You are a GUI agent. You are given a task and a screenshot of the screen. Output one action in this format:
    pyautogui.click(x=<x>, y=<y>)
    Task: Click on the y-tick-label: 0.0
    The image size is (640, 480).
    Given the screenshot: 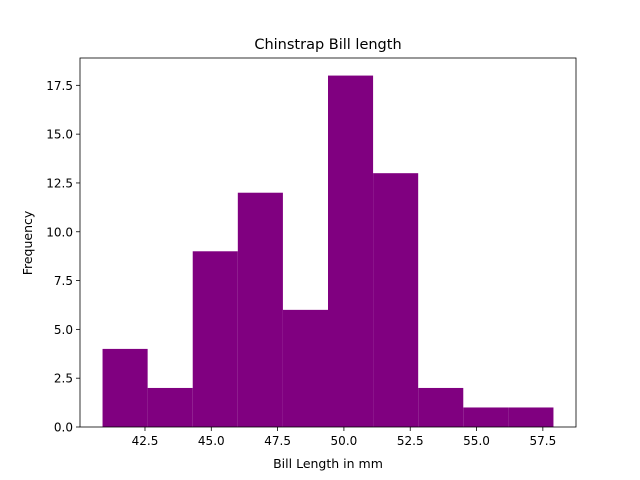 What is the action you would take?
    pyautogui.click(x=63, y=428)
    